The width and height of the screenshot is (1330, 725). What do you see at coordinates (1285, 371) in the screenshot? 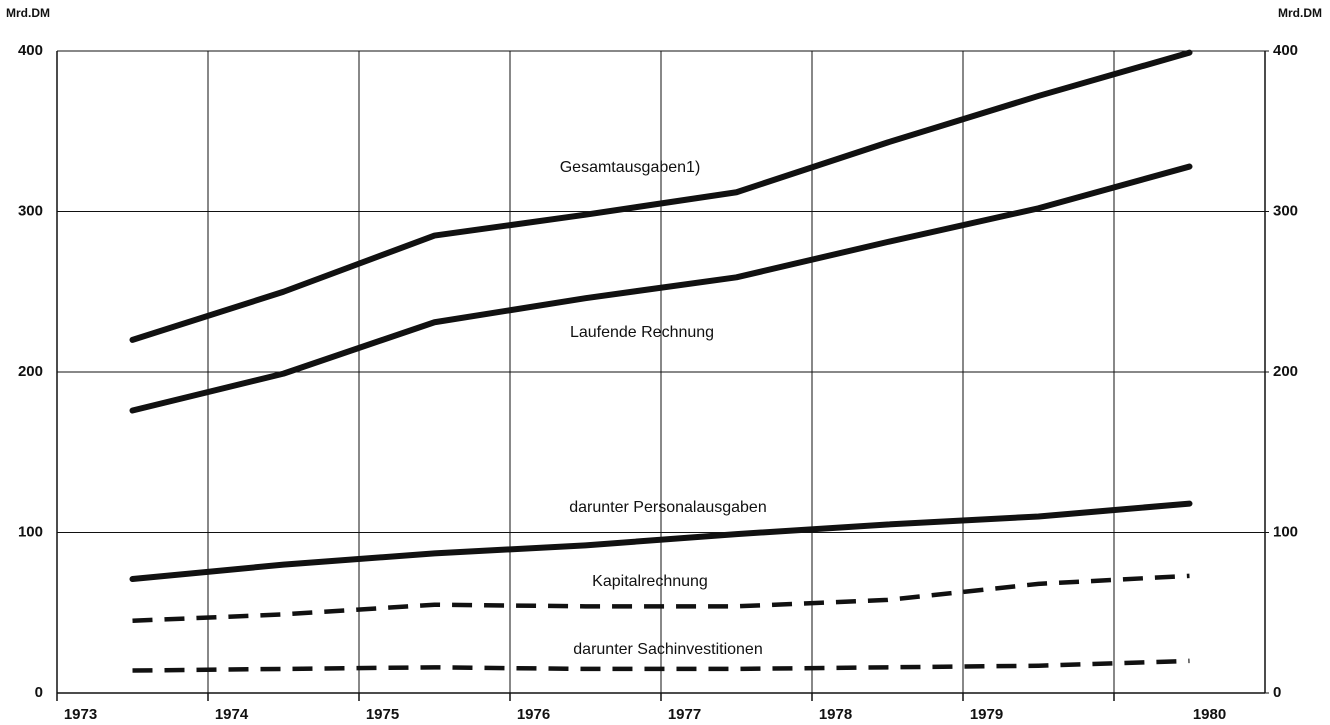
I see `y2-tick-label: 200` at bounding box center [1285, 371].